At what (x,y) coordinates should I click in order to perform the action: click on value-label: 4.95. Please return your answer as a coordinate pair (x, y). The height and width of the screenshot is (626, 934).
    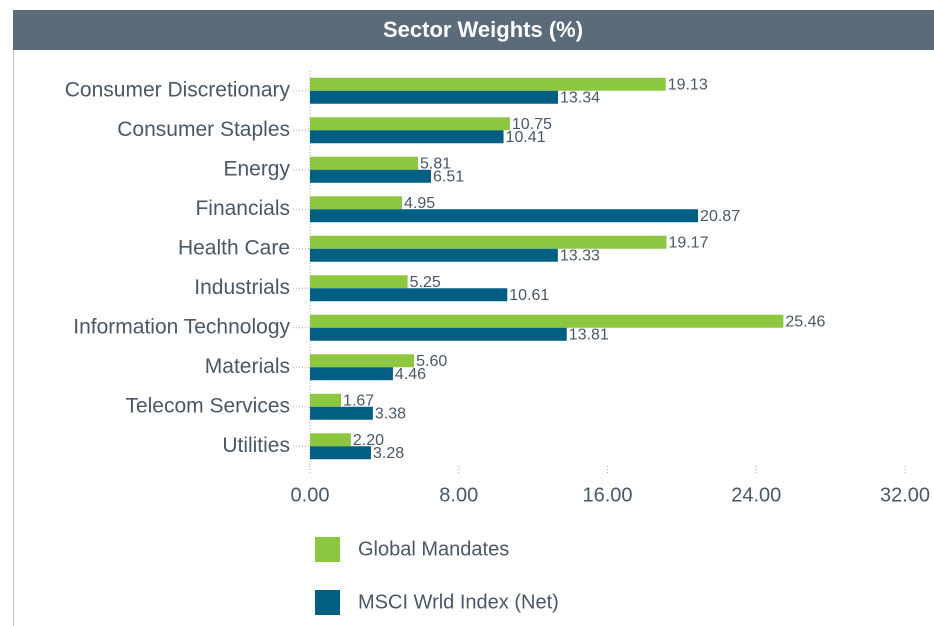
    Looking at the image, I should click on (419, 203).